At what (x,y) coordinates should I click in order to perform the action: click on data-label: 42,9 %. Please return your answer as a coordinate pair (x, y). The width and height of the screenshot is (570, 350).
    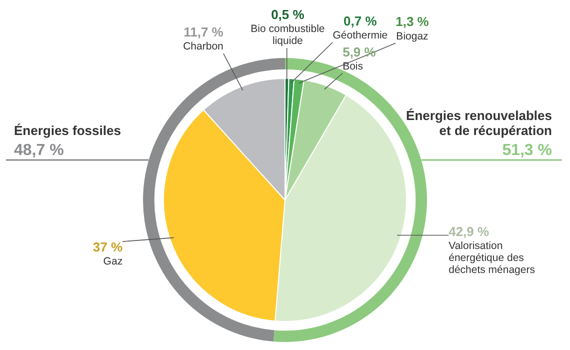
    Looking at the image, I should click on (469, 232).